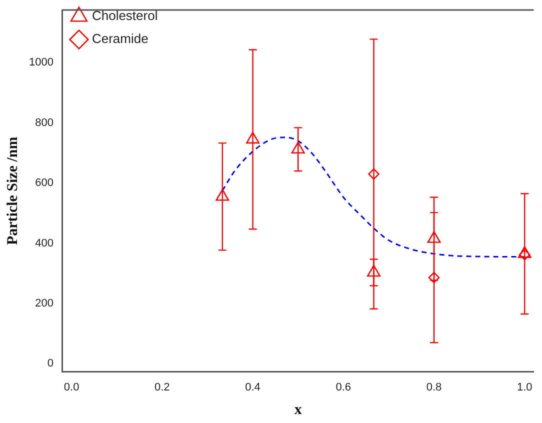 This screenshot has height=423, width=542. I want to click on x-tick-label: 0.4, so click(252, 387).